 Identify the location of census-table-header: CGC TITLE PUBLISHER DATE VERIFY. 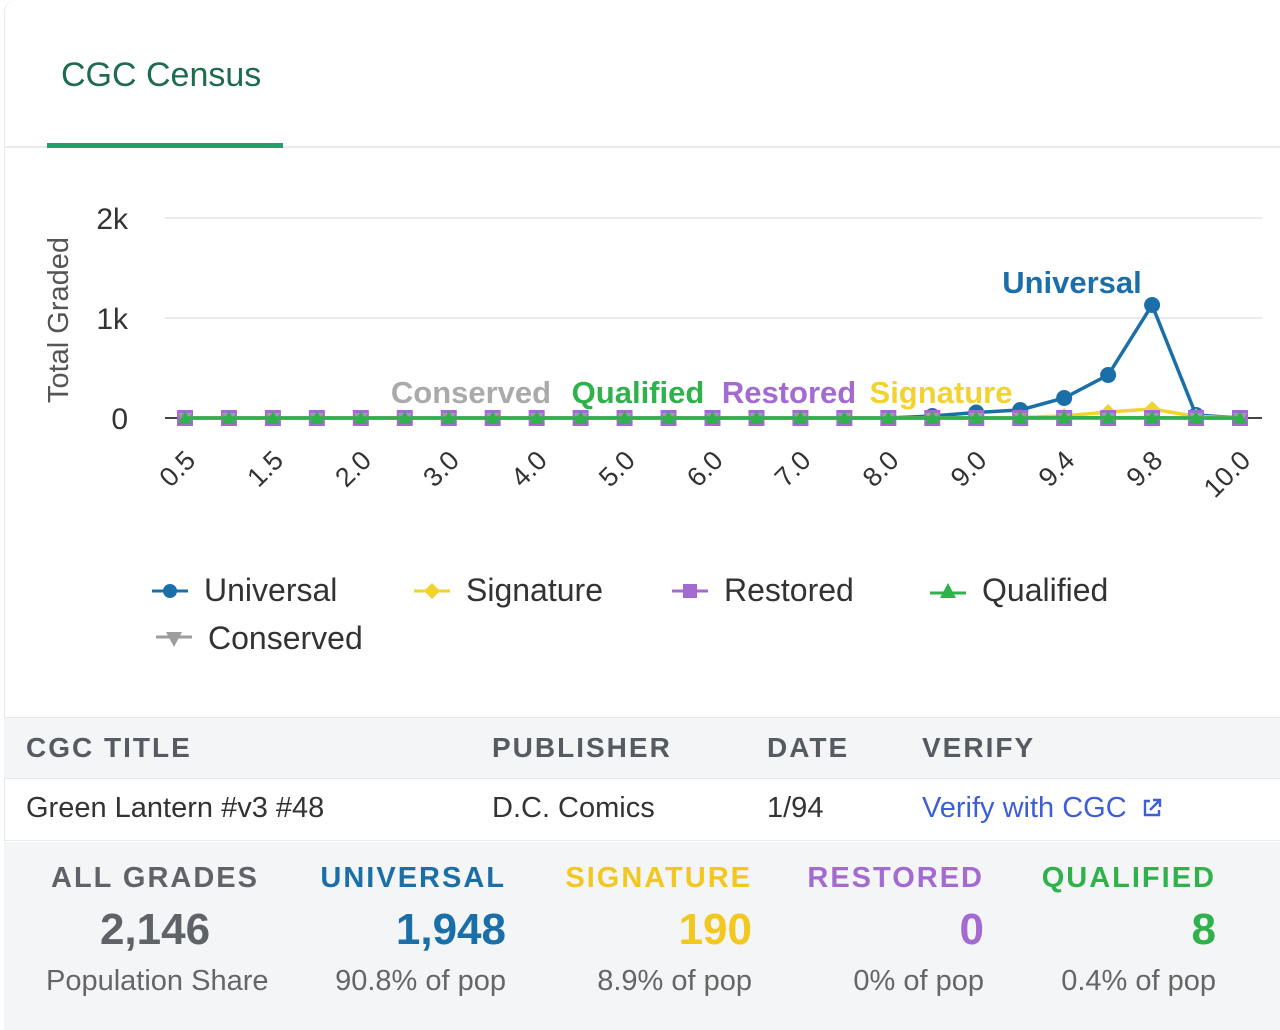
(642, 748).